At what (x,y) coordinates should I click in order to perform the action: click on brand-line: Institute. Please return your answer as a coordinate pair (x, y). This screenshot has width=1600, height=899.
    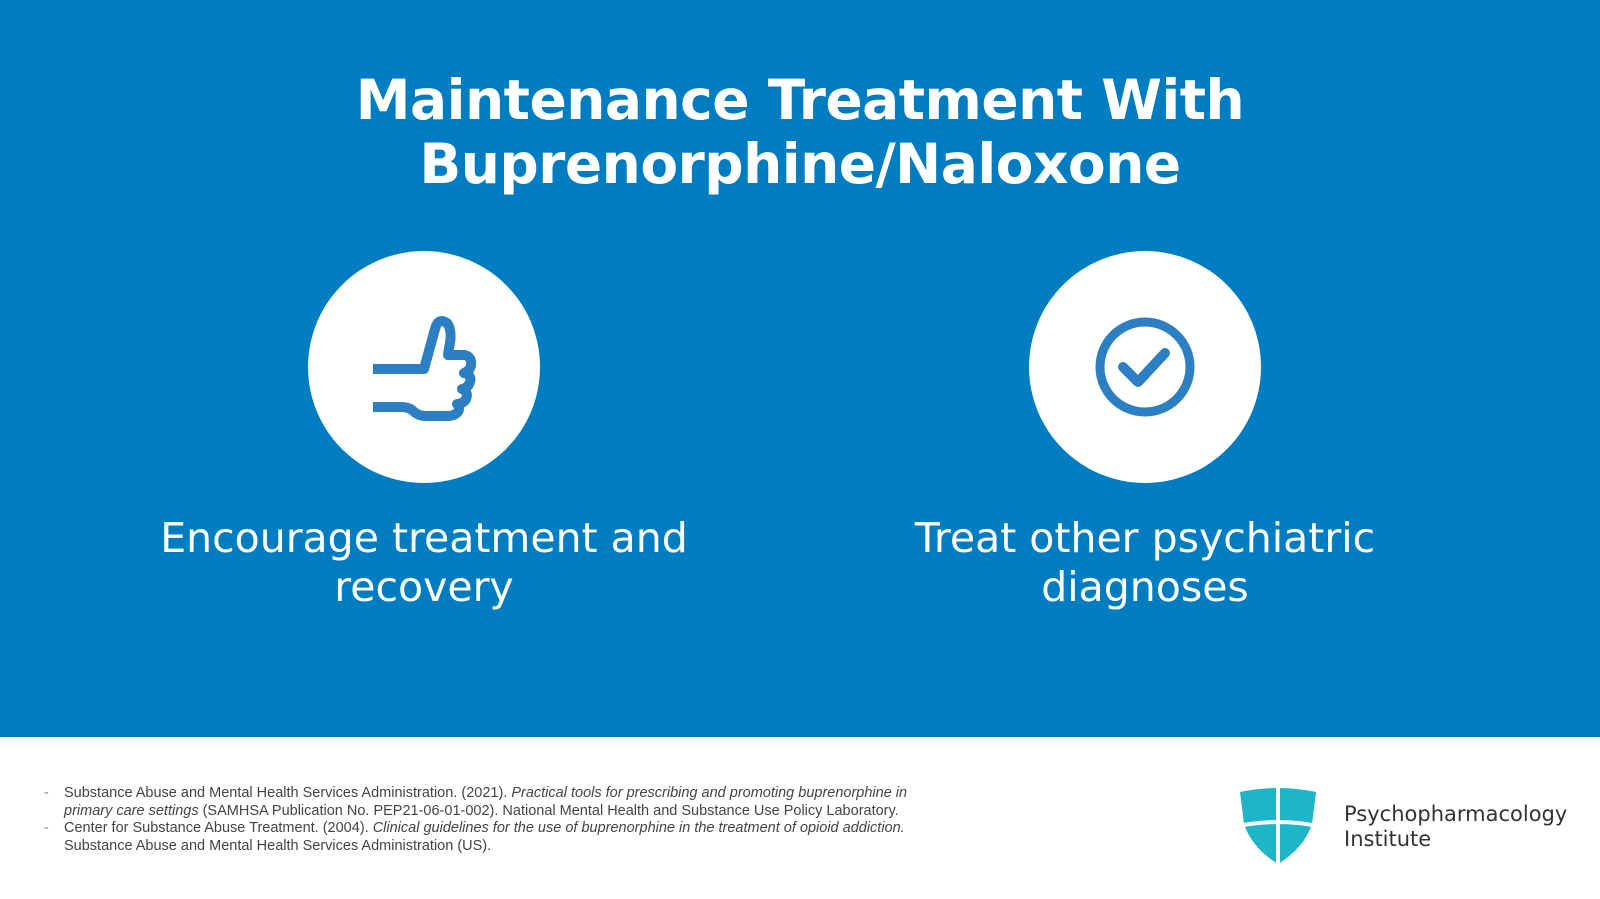
    Looking at the image, I should click on (1388, 839).